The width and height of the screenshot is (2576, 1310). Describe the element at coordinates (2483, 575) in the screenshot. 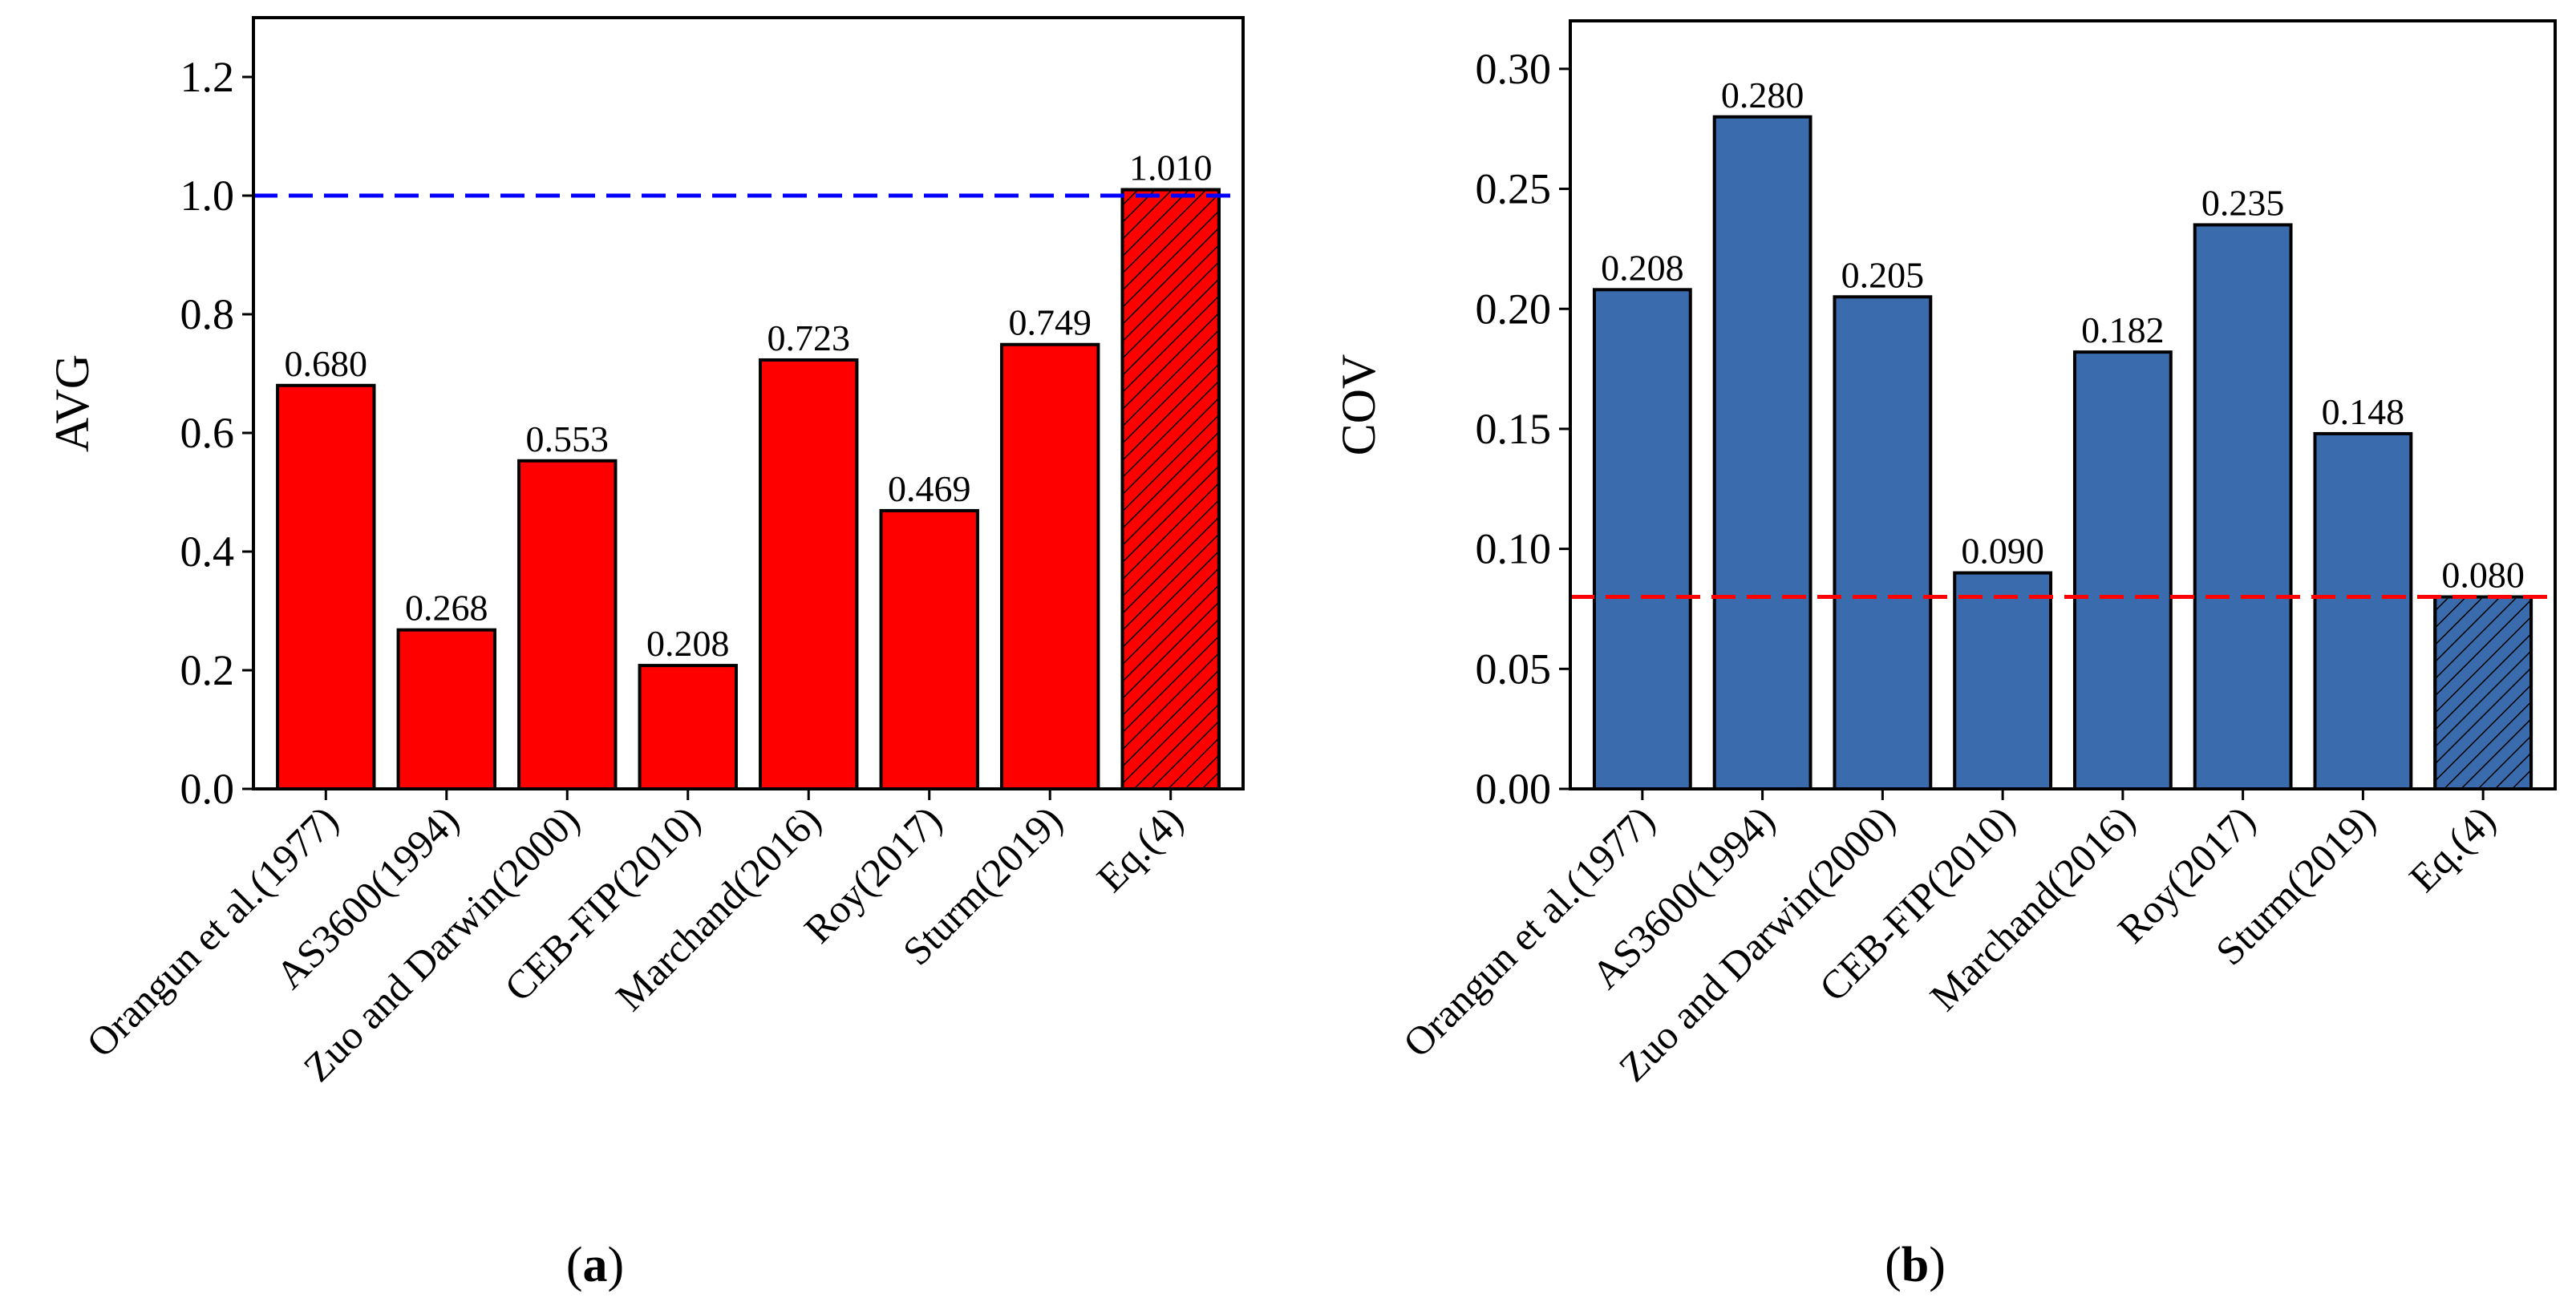

I see `data-label: 0.080` at that location.